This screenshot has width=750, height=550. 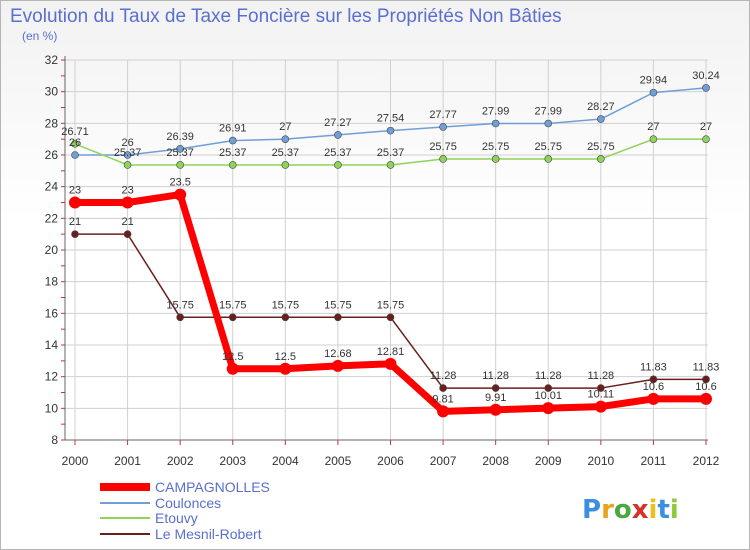 I want to click on x-tick-label: 2007, so click(x=443, y=461).